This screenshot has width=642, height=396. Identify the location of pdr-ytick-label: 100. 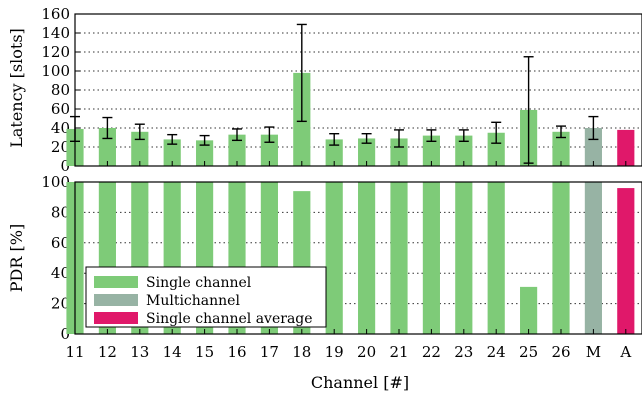
(55, 182).